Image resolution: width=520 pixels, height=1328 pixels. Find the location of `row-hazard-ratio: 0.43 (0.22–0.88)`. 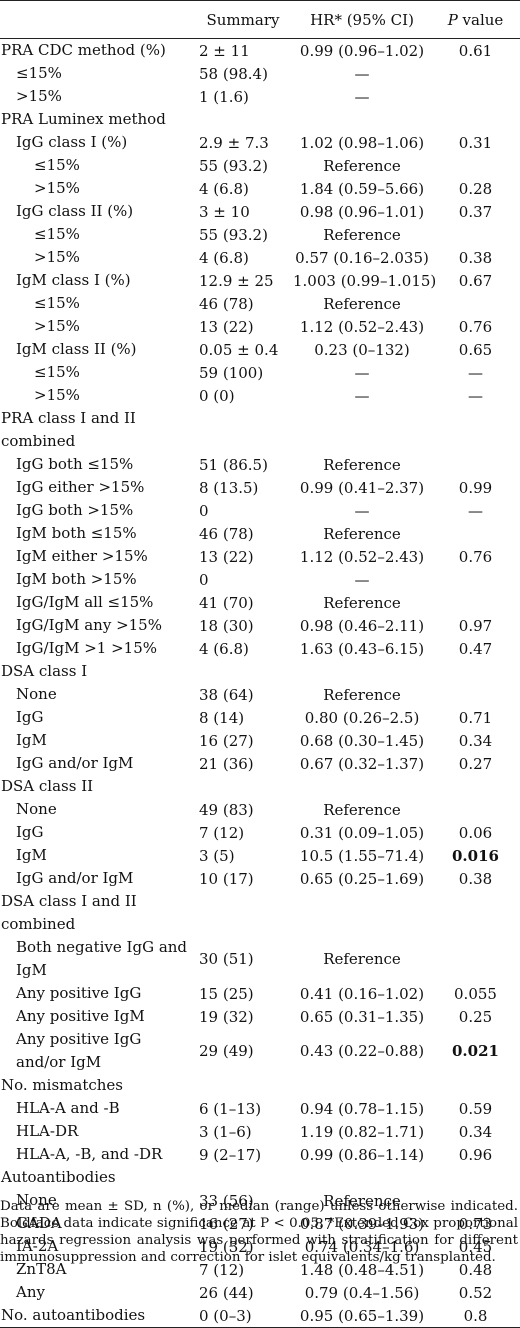

row-hazard-ratio: 0.43 (0.22–0.88) is located at coordinates (362, 1051).